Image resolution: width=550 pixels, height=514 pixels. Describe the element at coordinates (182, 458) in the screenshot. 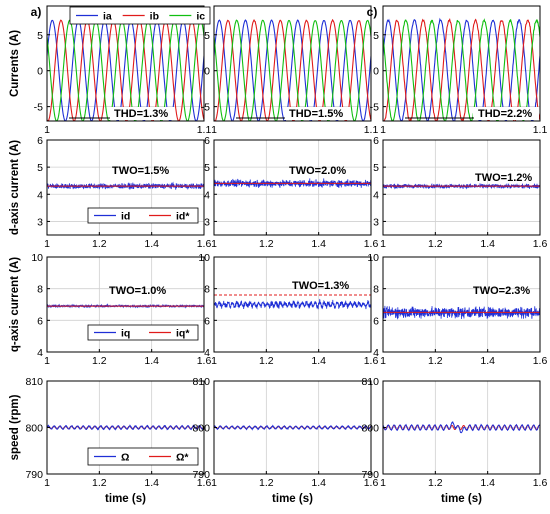

I see `legend-label-Ω*: Ω*` at that location.